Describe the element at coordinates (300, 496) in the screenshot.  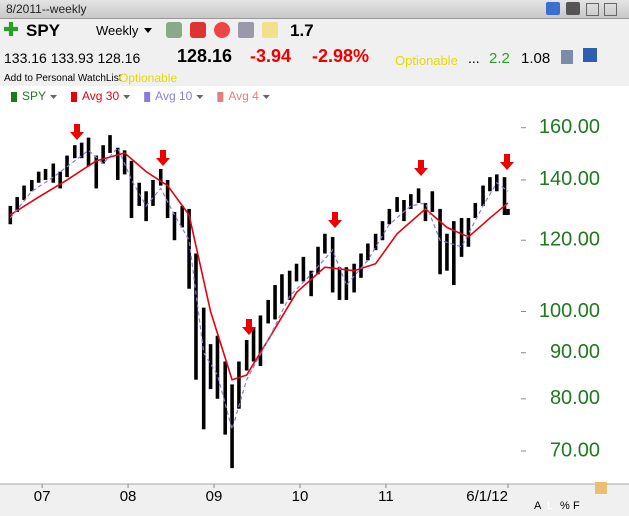
I see `x-tick-label: 10` at that location.